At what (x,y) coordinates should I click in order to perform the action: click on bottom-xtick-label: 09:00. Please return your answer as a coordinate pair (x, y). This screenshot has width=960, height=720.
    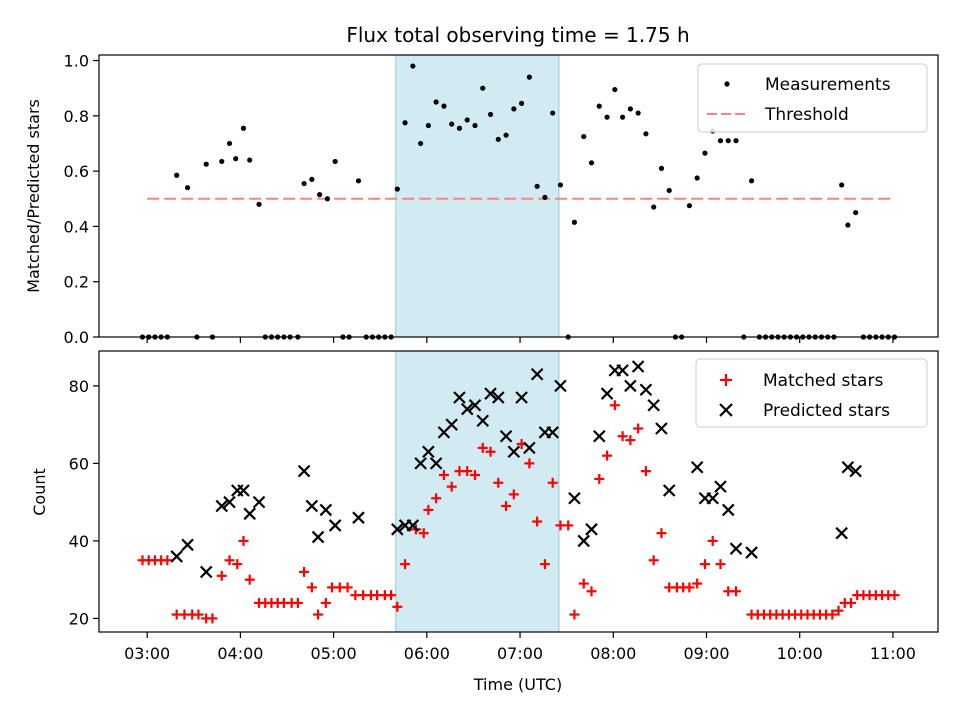
    Looking at the image, I should click on (706, 653).